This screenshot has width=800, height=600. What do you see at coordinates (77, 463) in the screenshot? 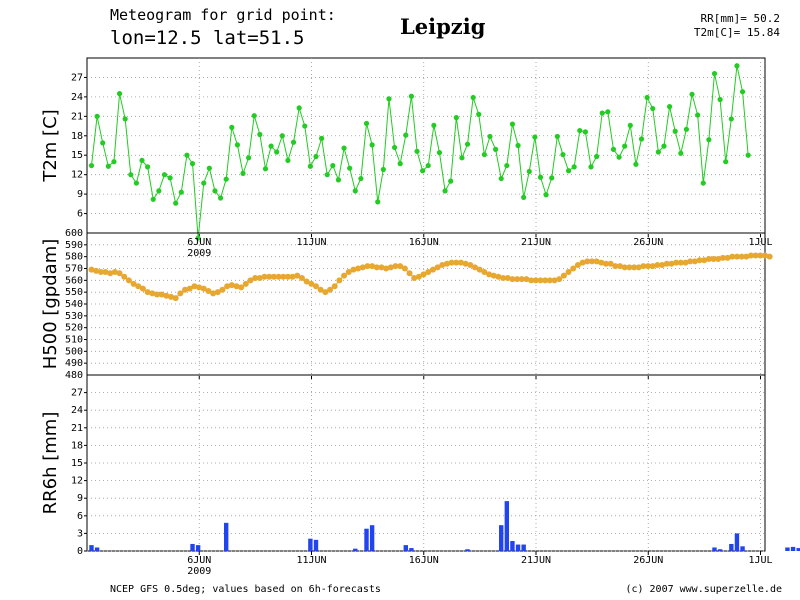
I see `y-tick-label: 15` at bounding box center [77, 463].